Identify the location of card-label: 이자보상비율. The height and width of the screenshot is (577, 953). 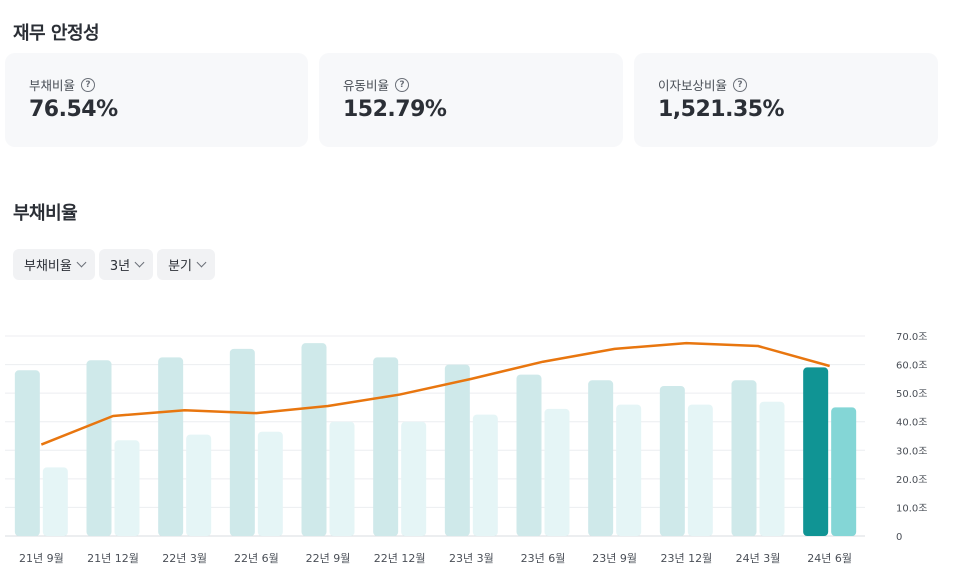
(693, 85).